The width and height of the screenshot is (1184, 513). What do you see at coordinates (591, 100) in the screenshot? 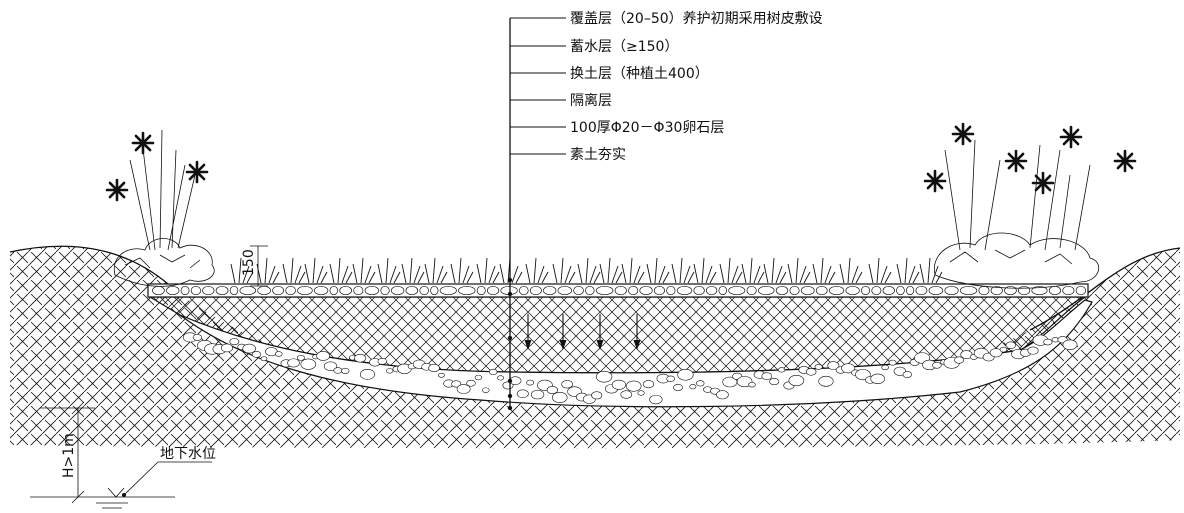
I see `callout-label-isolation: 隔离层` at bounding box center [591, 100].